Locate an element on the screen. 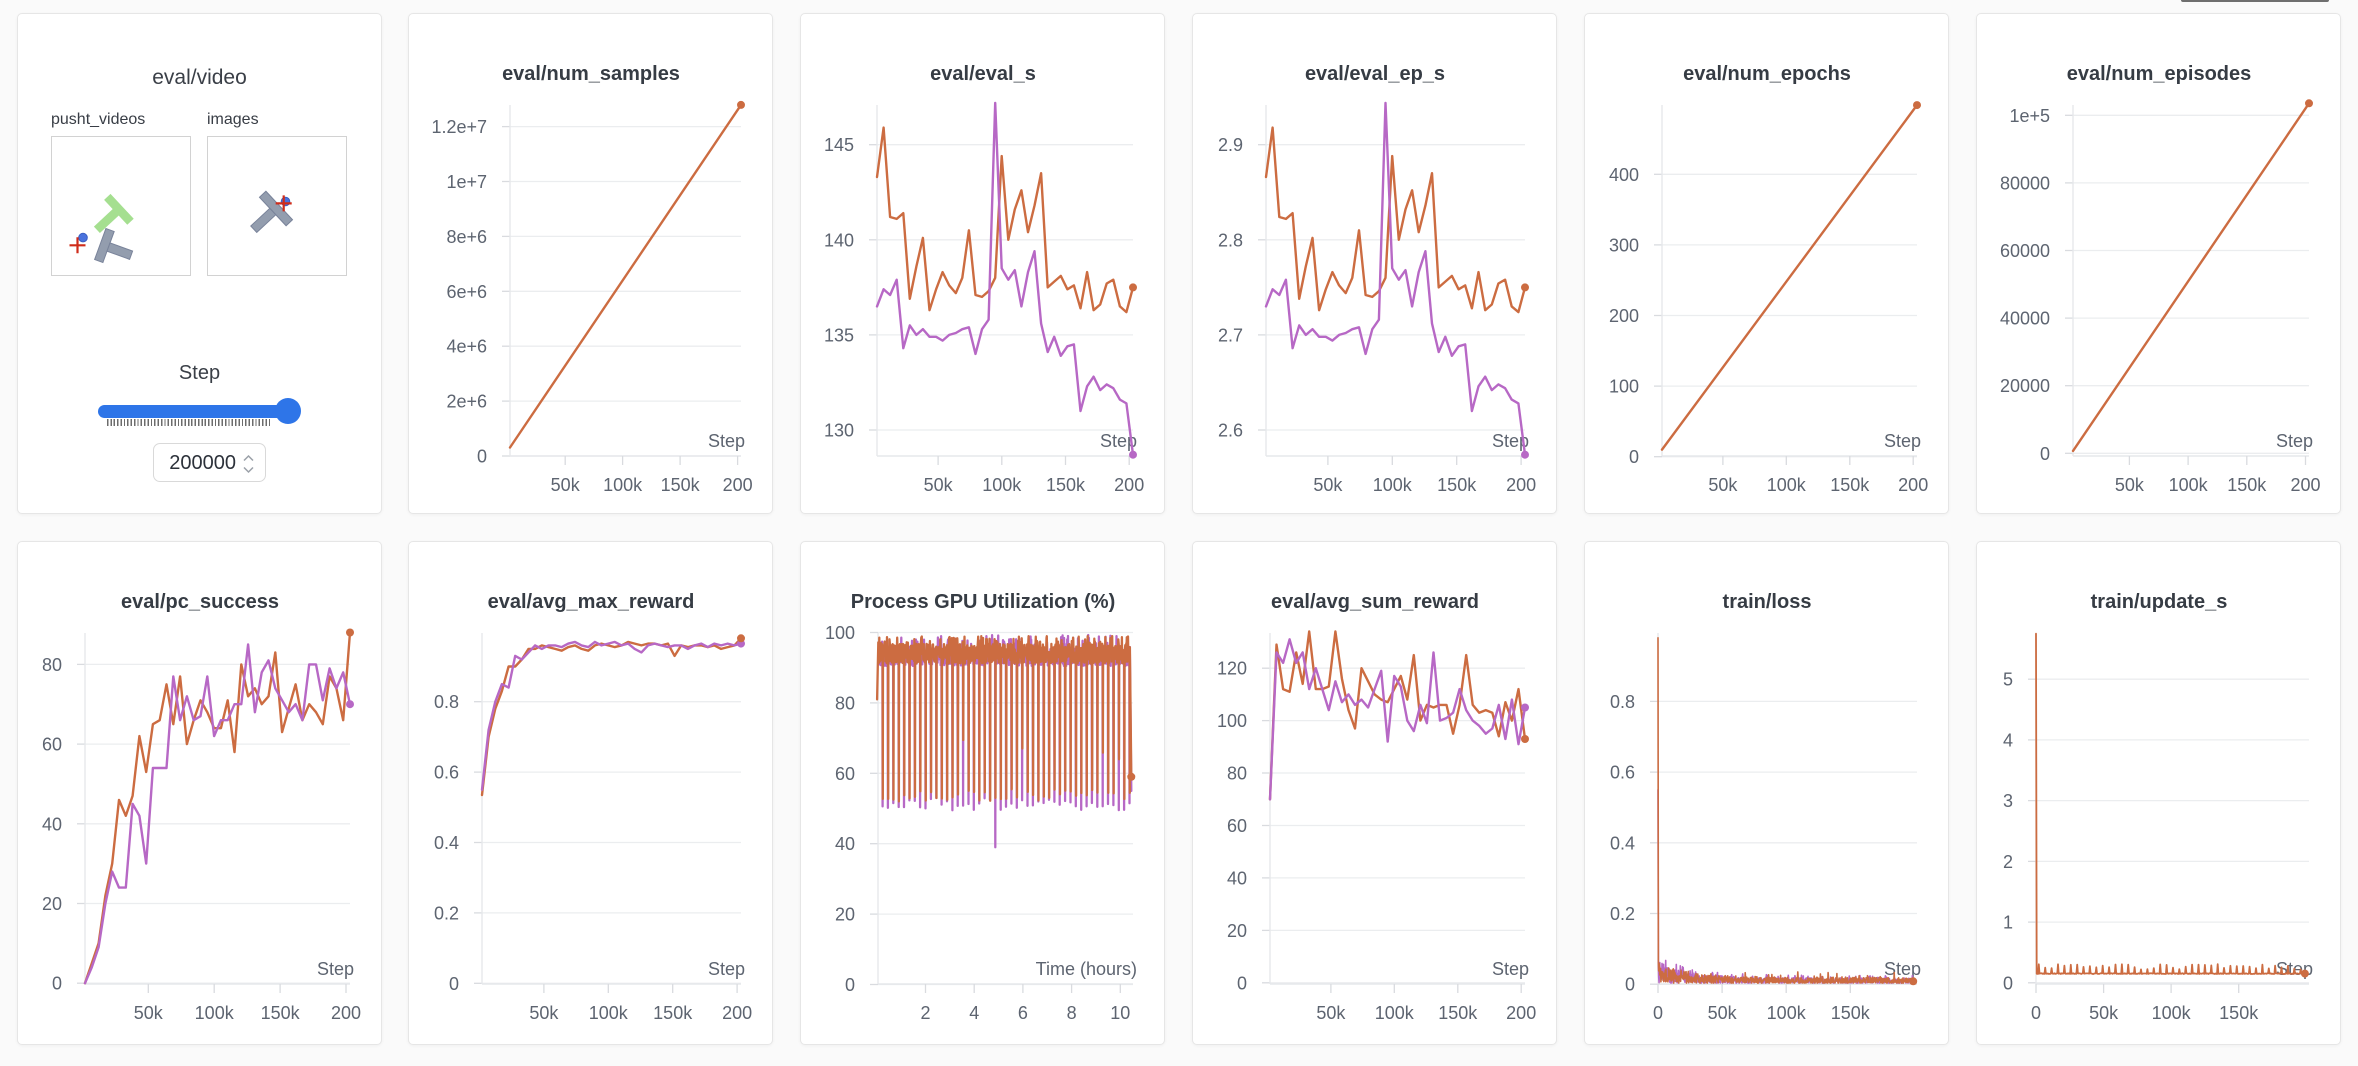  svg-text: 4 is located at coordinates (2008, 740).